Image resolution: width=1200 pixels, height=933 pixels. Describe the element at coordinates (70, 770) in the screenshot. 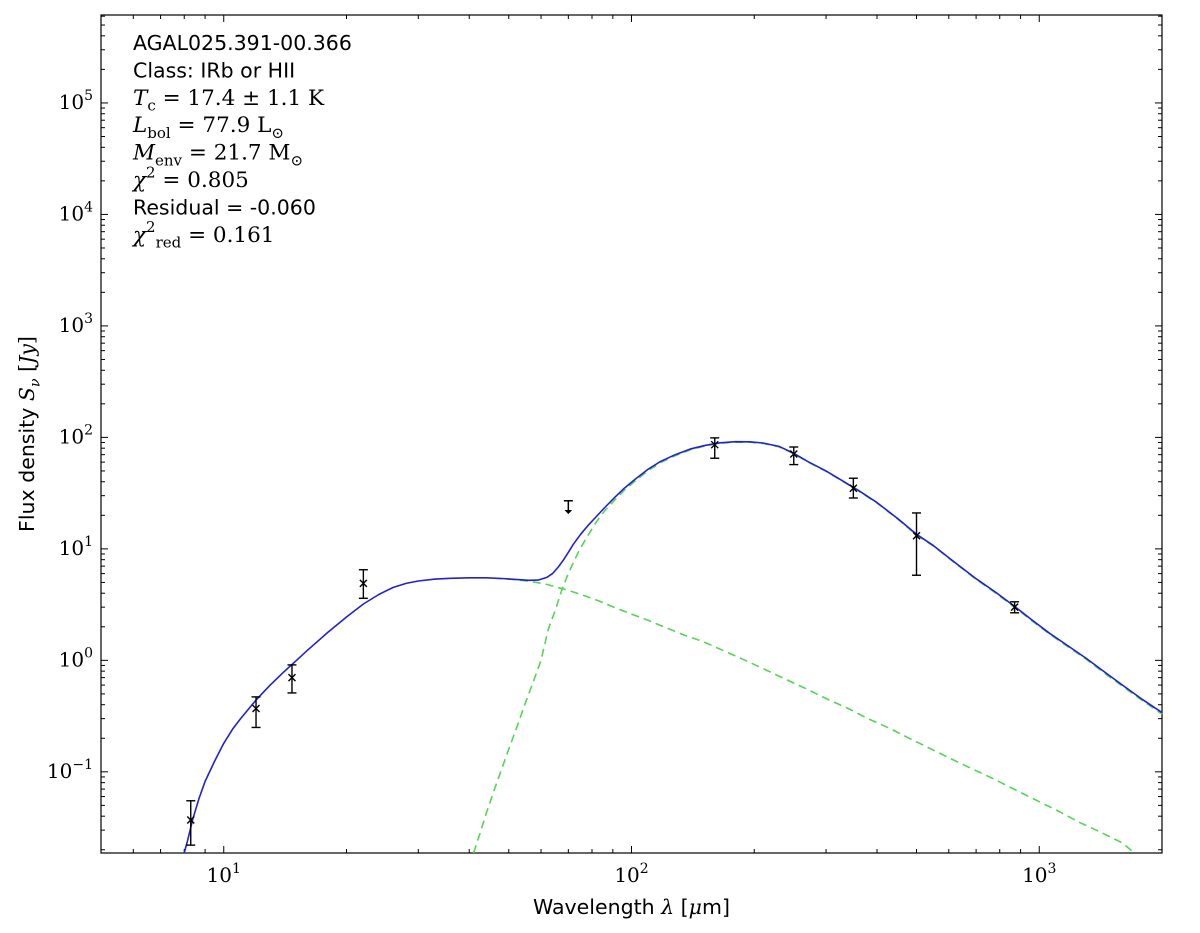

I see `y-tick-label: 10⁻¹` at that location.